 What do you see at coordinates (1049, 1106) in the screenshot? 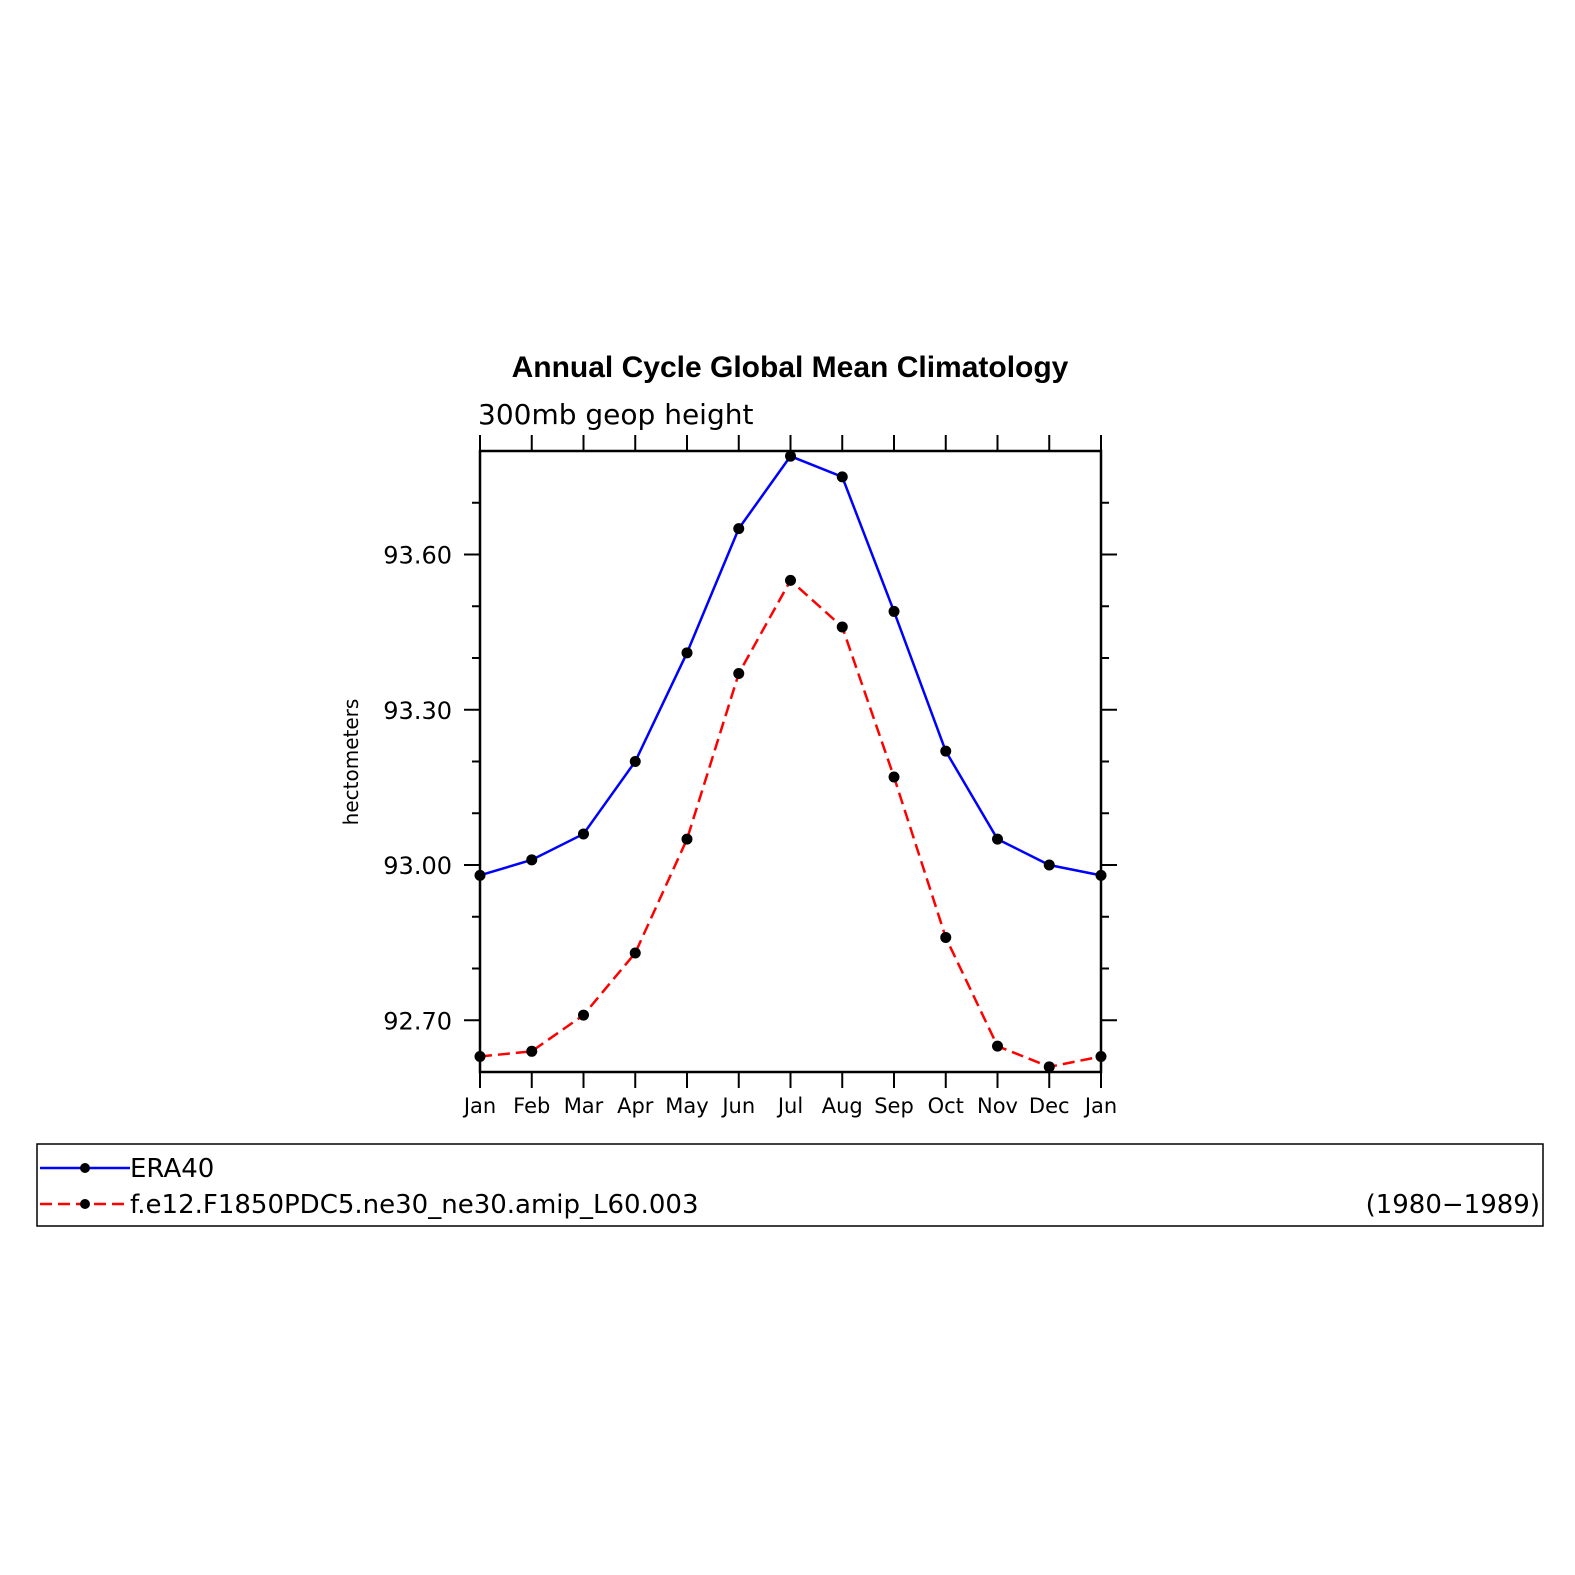
I see `x-tick-label: Dec` at bounding box center [1049, 1106].